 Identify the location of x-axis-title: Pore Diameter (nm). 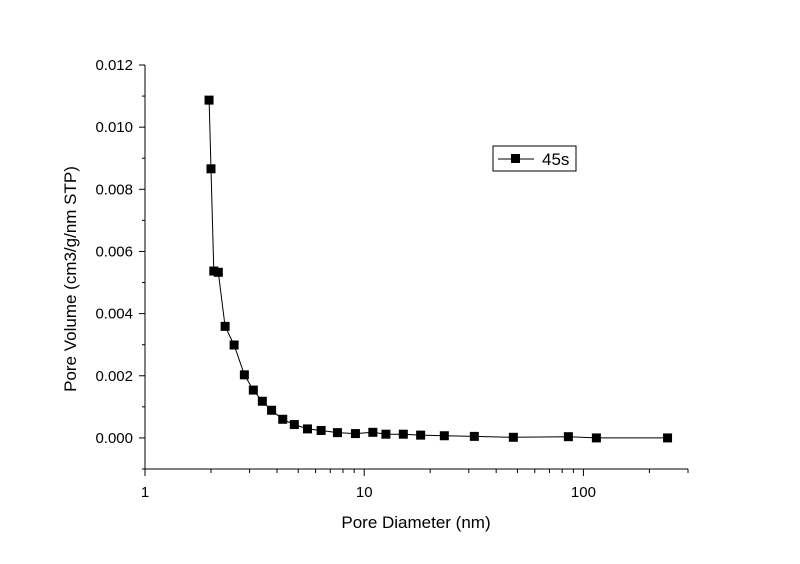
(415, 522).